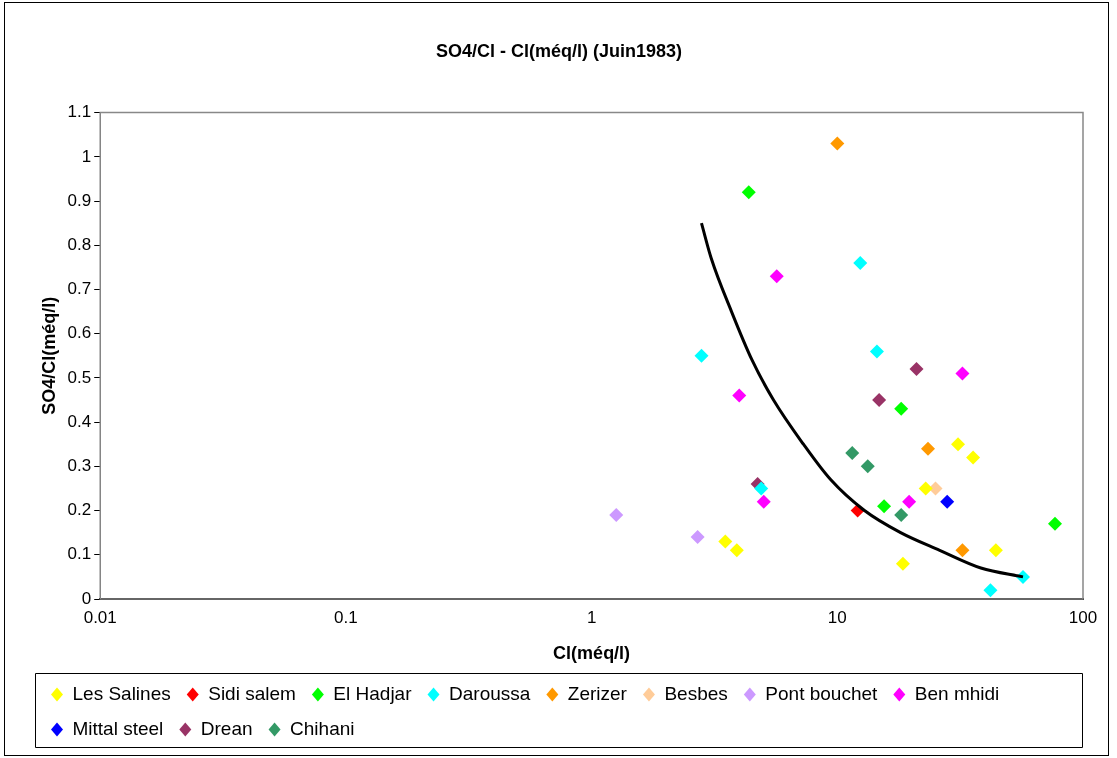  What do you see at coordinates (490, 693) in the screenshot?
I see `legend-label: Daroussa` at bounding box center [490, 693].